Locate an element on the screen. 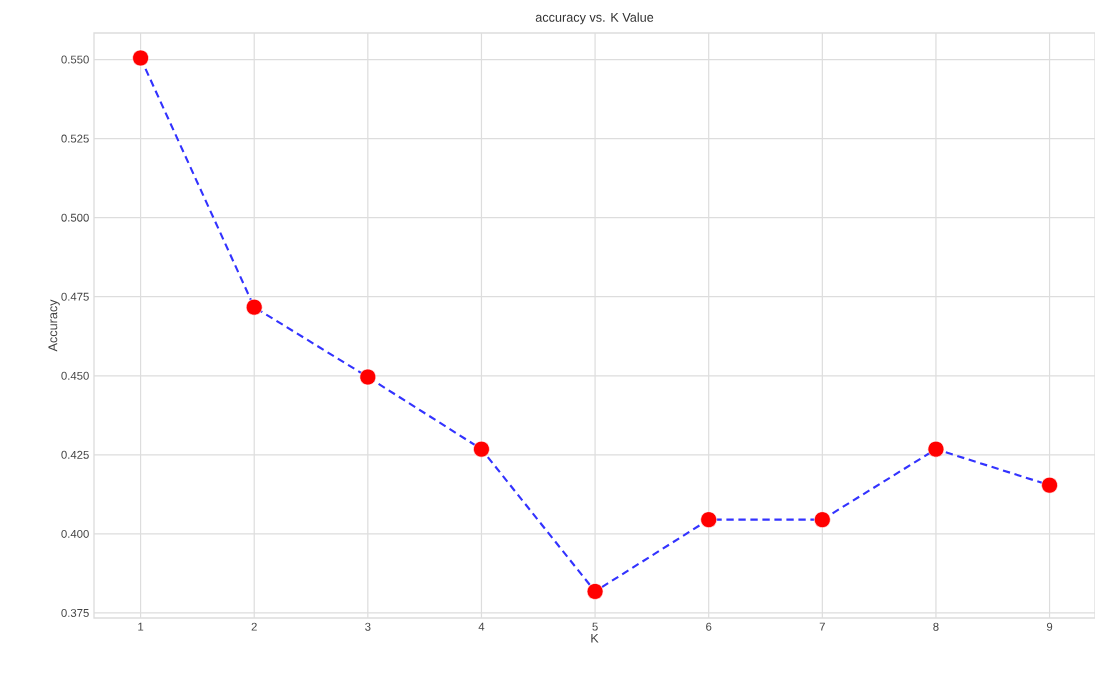  y-tick-label: 0.375 is located at coordinates (75, 612).